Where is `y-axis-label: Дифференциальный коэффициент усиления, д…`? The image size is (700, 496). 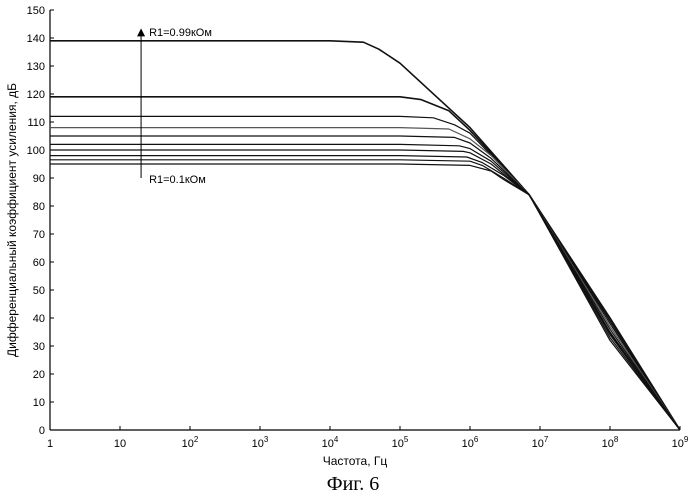 y-axis-label: Дифференциальный коэффициент усиления, д… is located at coordinates (12, 220).